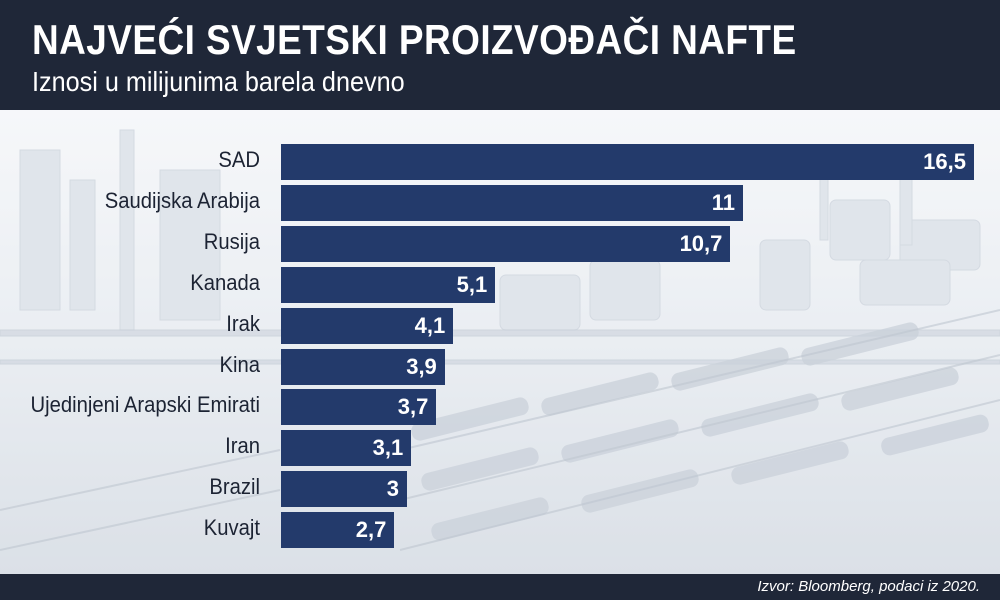  What do you see at coordinates (944, 161) in the screenshot?
I see `value-label: 16,5` at bounding box center [944, 161].